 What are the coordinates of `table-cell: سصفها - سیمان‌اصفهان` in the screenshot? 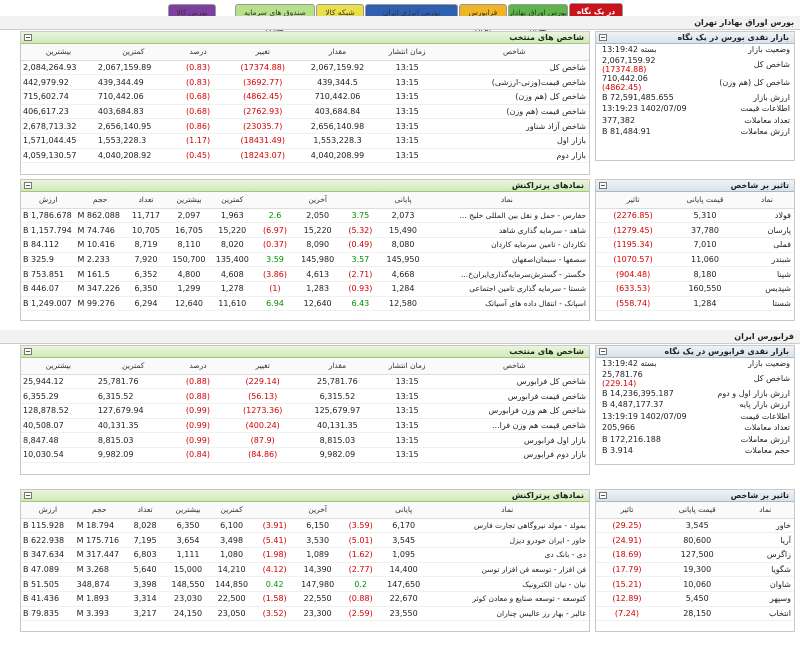 It's located at (506, 260).